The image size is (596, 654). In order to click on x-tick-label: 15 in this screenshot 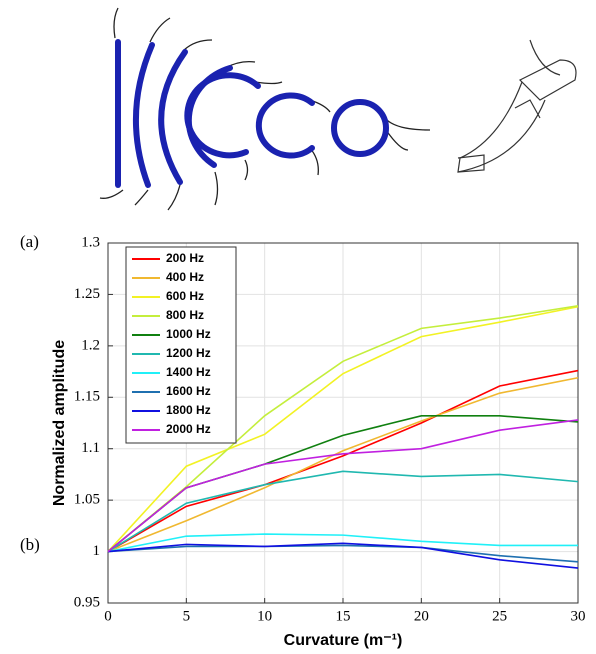, I will do `click(343, 616)`.